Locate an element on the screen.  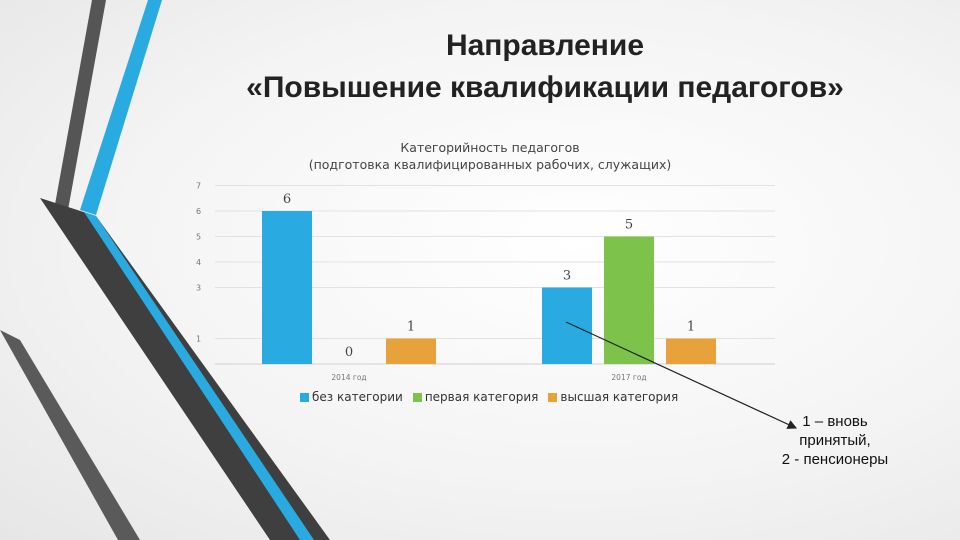
annotation-note: 1 – вновь принятый, 2 - пенсионеры is located at coordinates (835, 440).